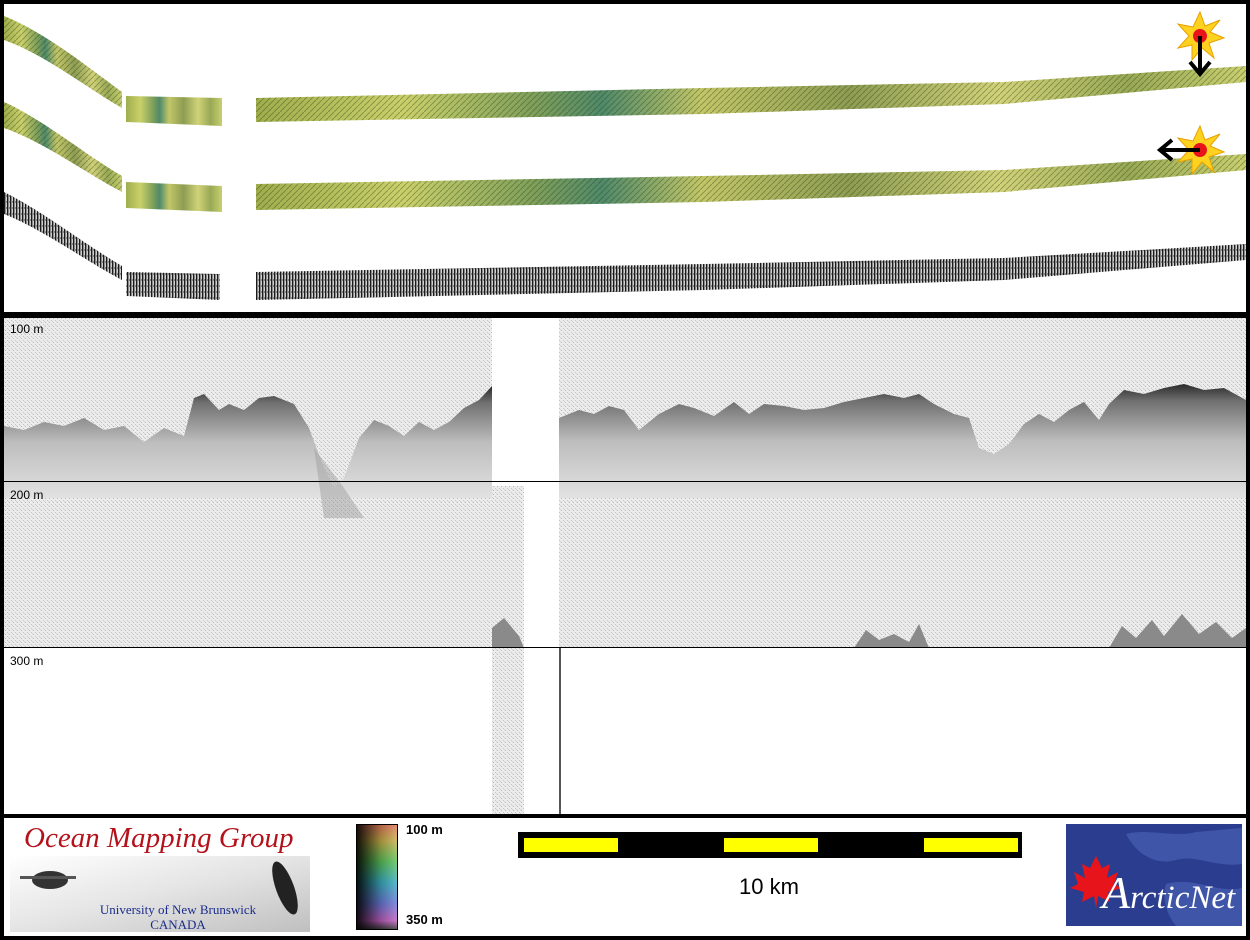  I want to click on depth-label-300m: 300 m, so click(27, 661).